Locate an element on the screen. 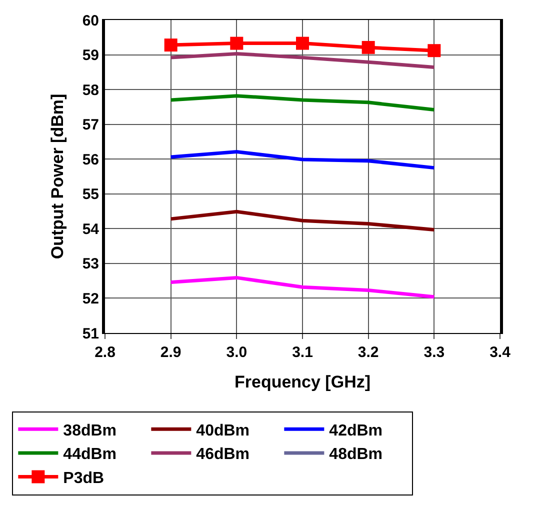 Image resolution: width=548 pixels, height=510 pixels. x-tick-label: 3.2 is located at coordinates (368, 352).